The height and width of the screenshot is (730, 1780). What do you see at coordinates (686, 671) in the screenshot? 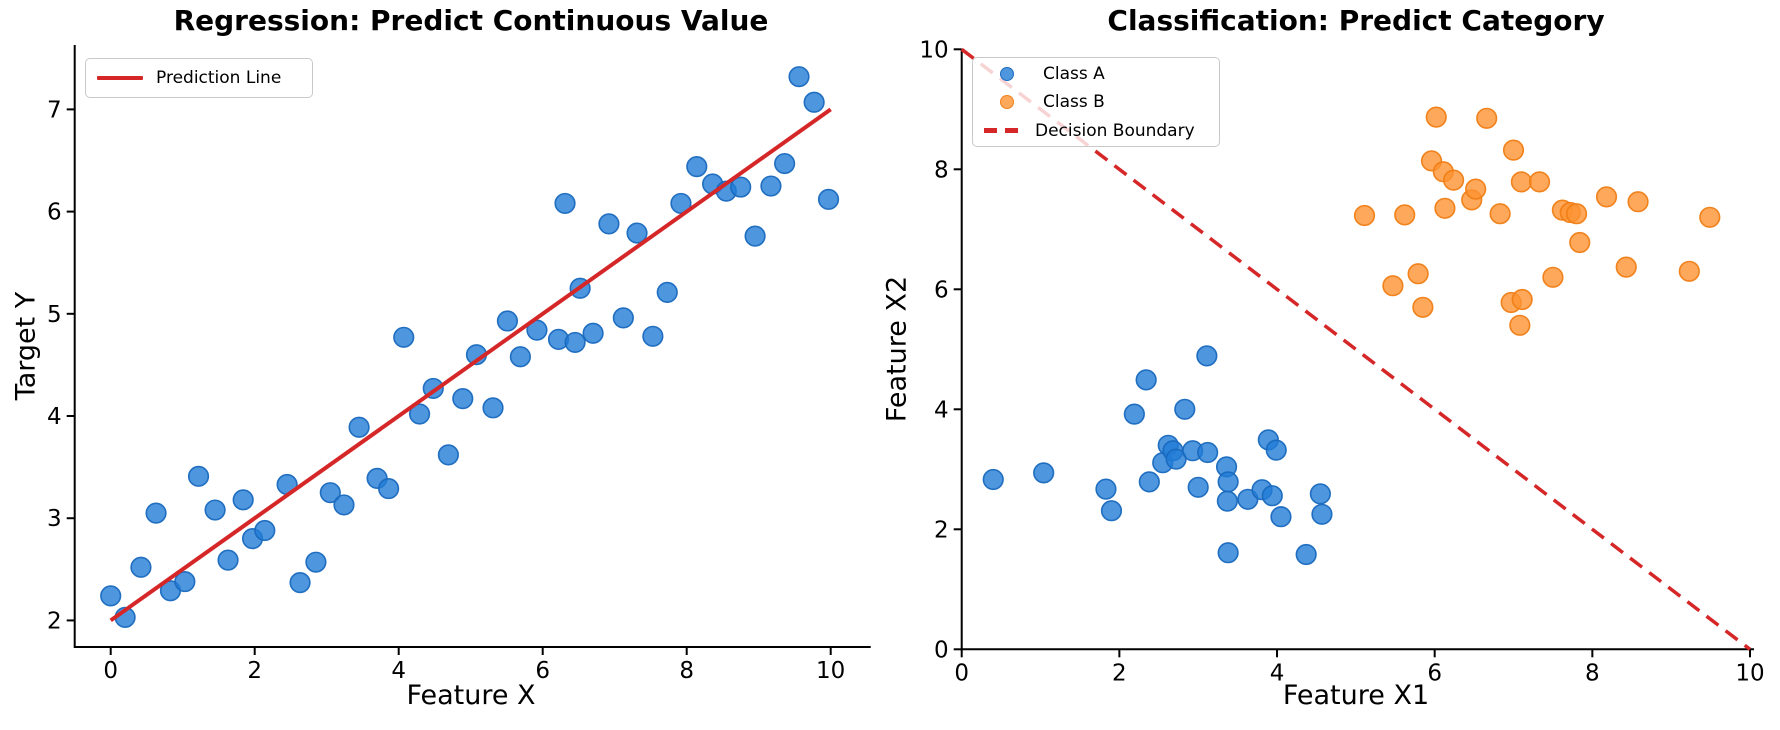
I see `regression-x-tick-label: 8` at bounding box center [686, 671].